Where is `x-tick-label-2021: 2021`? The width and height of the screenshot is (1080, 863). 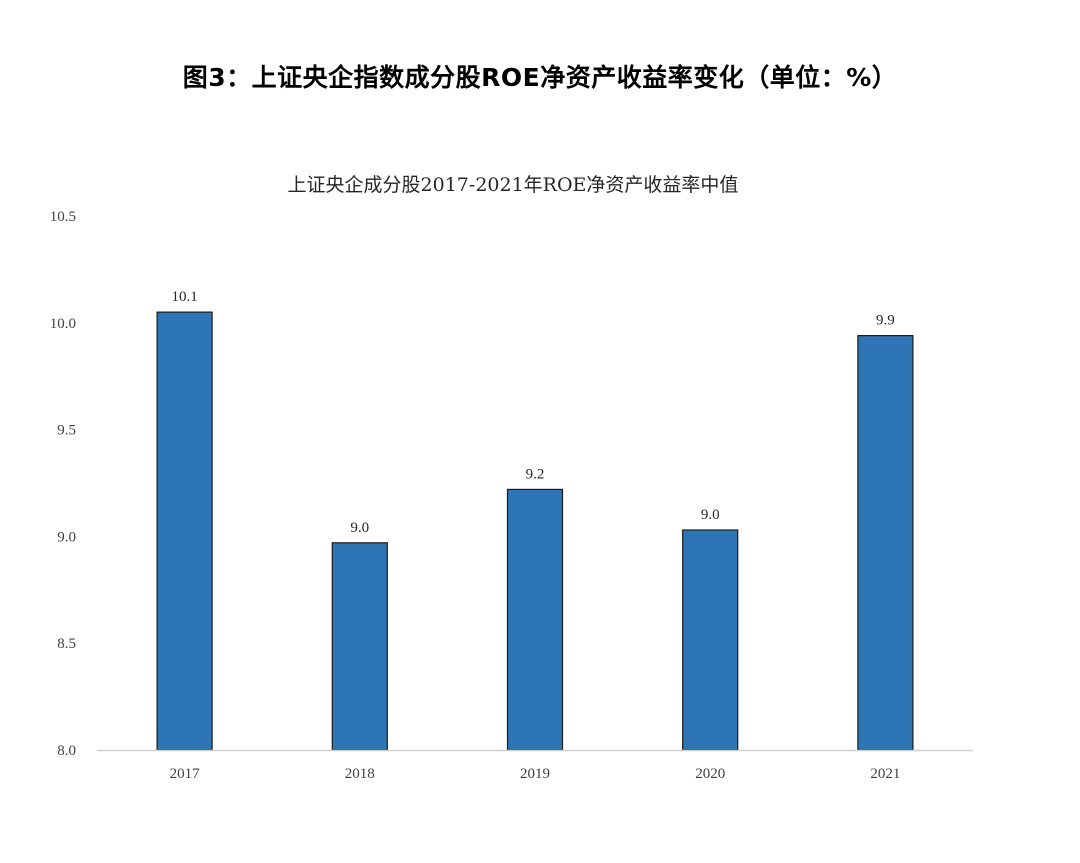
x-tick-label-2021: 2021 is located at coordinates (885, 774).